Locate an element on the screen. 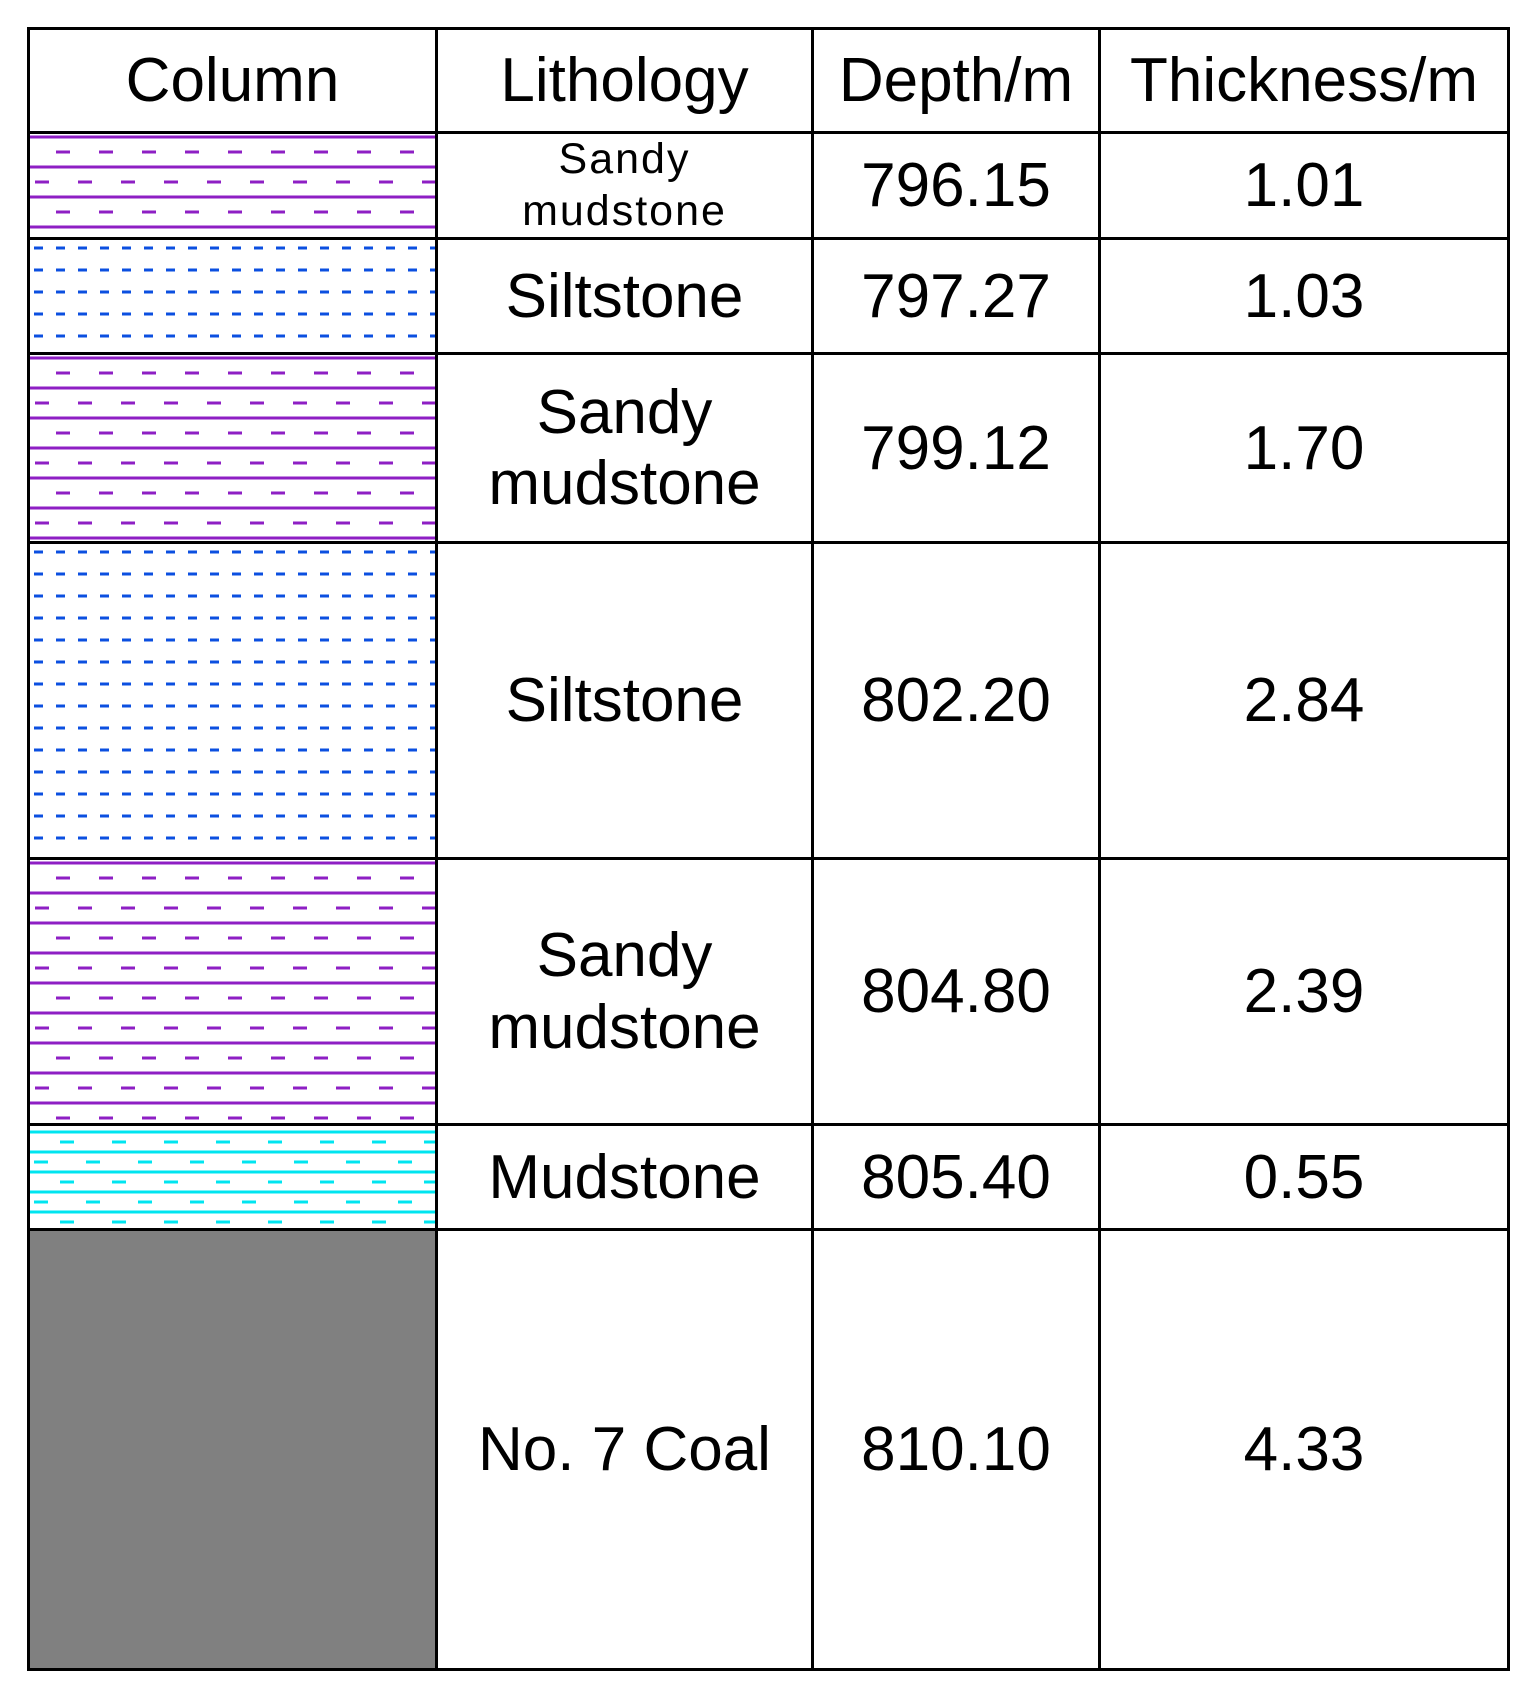  lithology-cell: Mudstone is located at coordinates (624, 1177).